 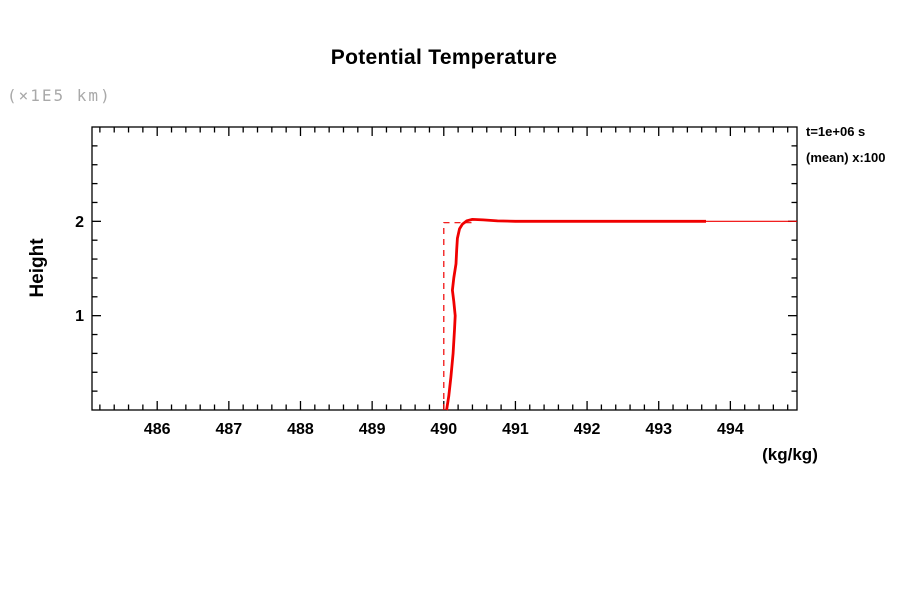 I want to click on y-axis-unit-label: (×1E5 km), so click(x=59, y=95).